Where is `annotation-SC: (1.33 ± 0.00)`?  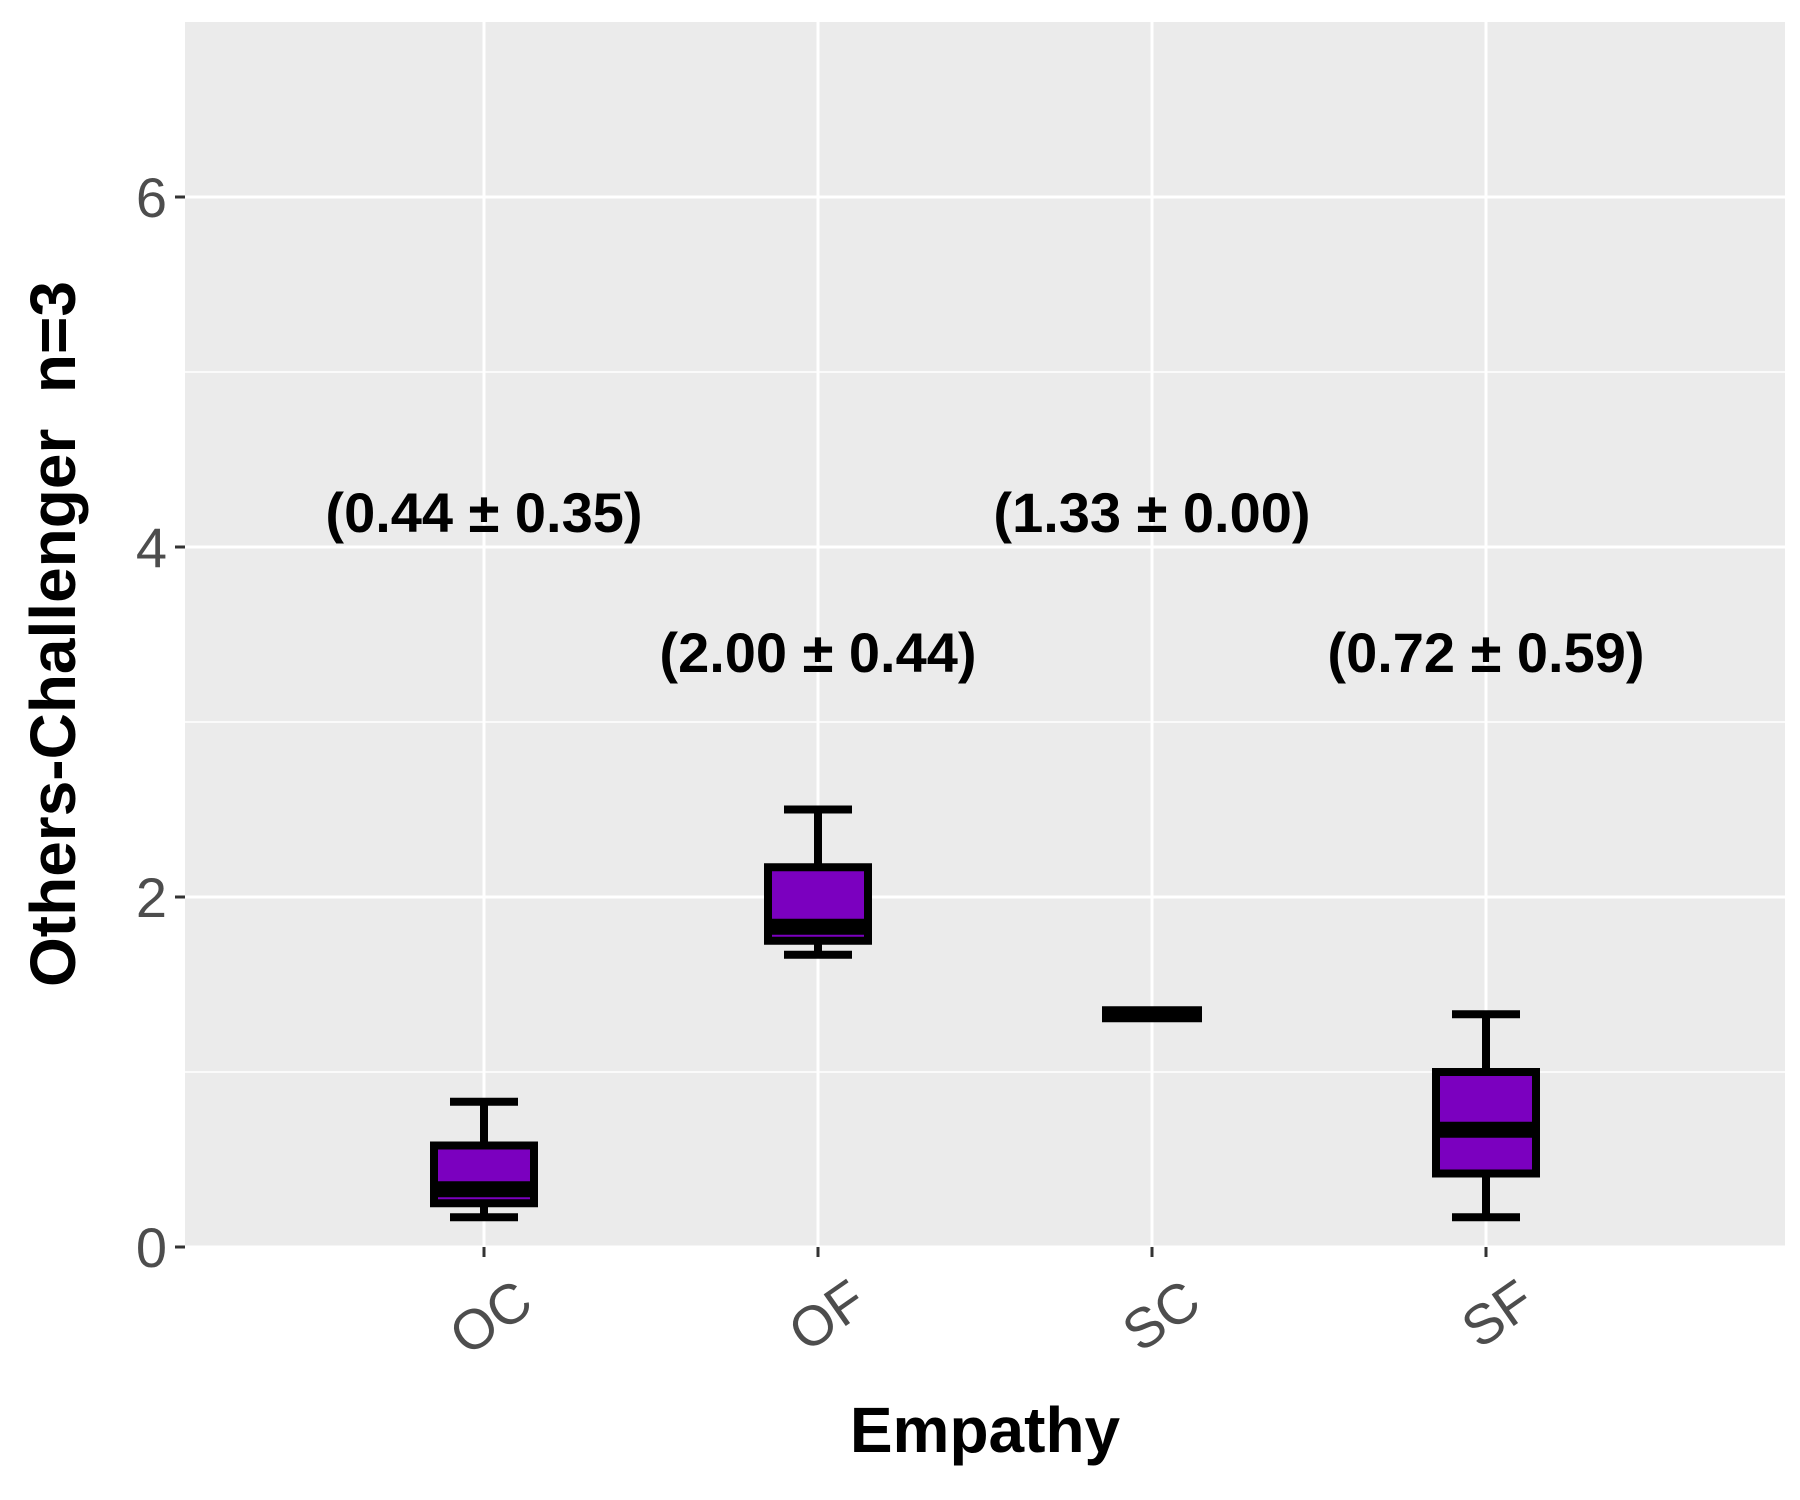 annotation-SC: (1.33 ± 0.00) is located at coordinates (1151, 512).